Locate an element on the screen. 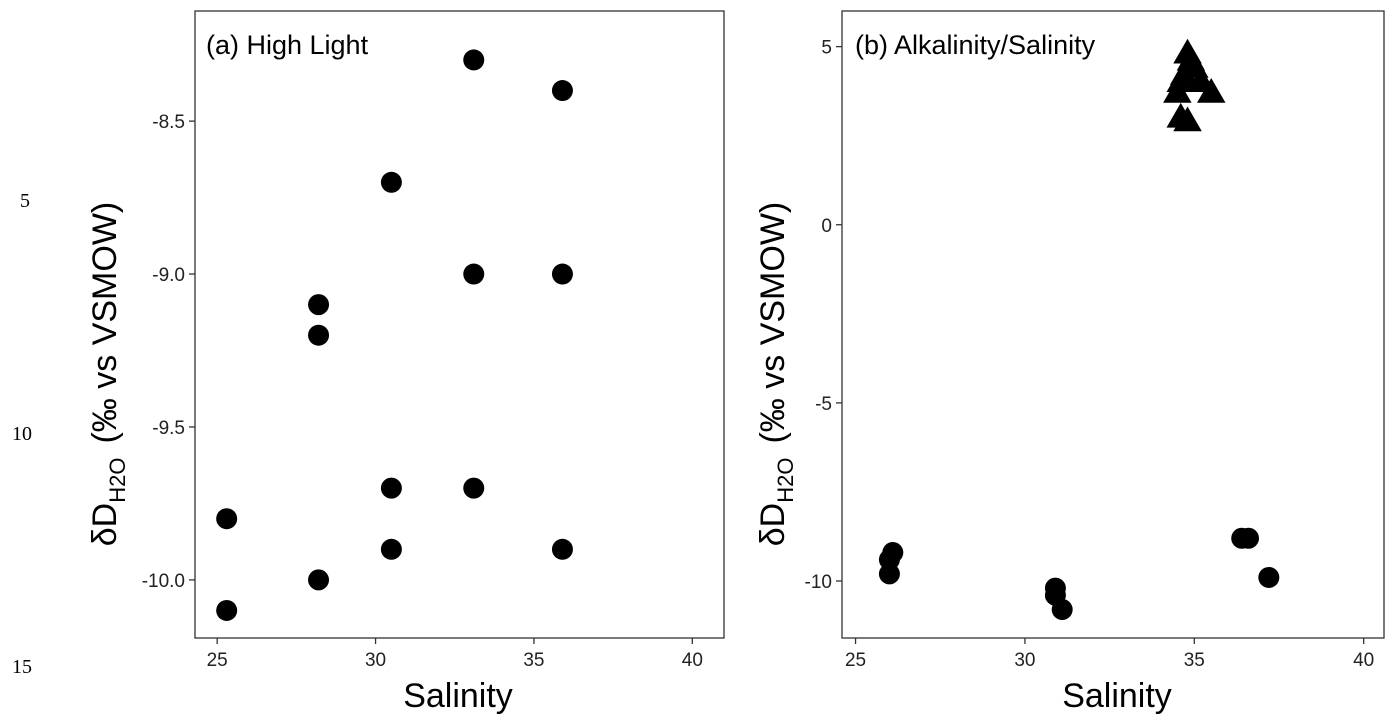 The width and height of the screenshot is (1386, 716). panel-title-b: (b) Alkalinity/Salinity is located at coordinates (975, 45).